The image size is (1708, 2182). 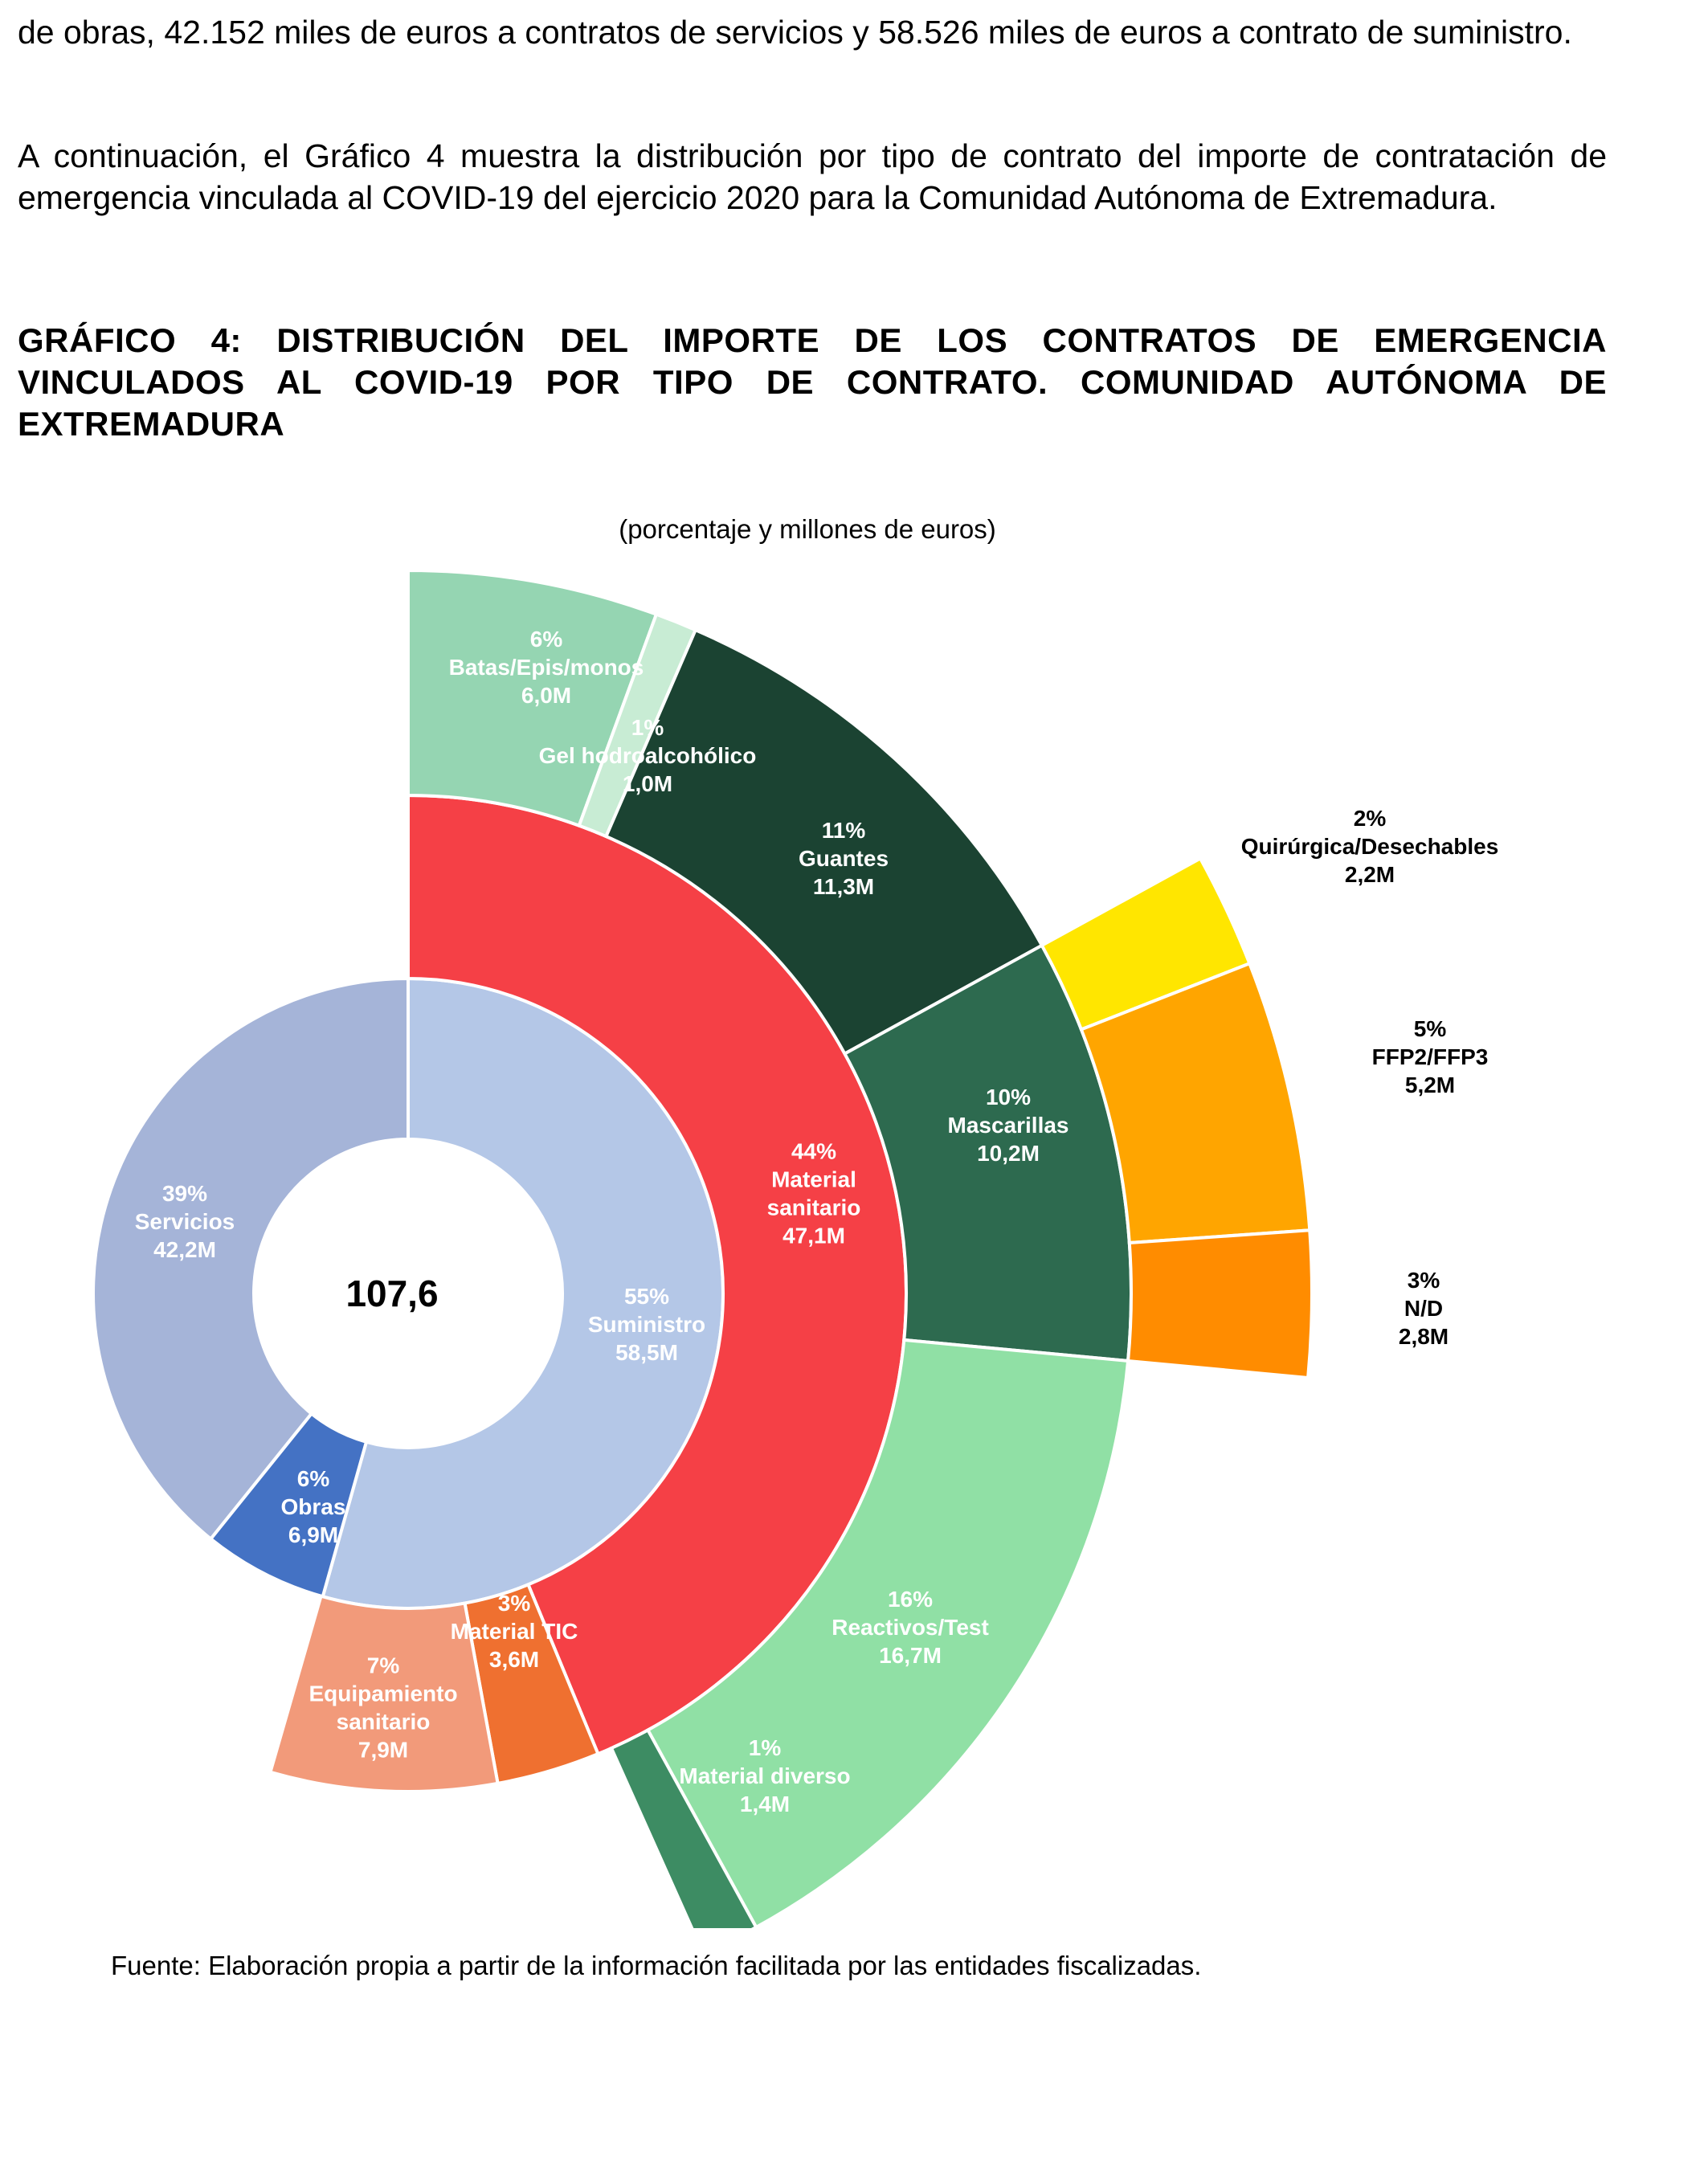 What do you see at coordinates (384, 1721) in the screenshot?
I see `label-equipamiento-sanitario-line-3: sanitario` at bounding box center [384, 1721].